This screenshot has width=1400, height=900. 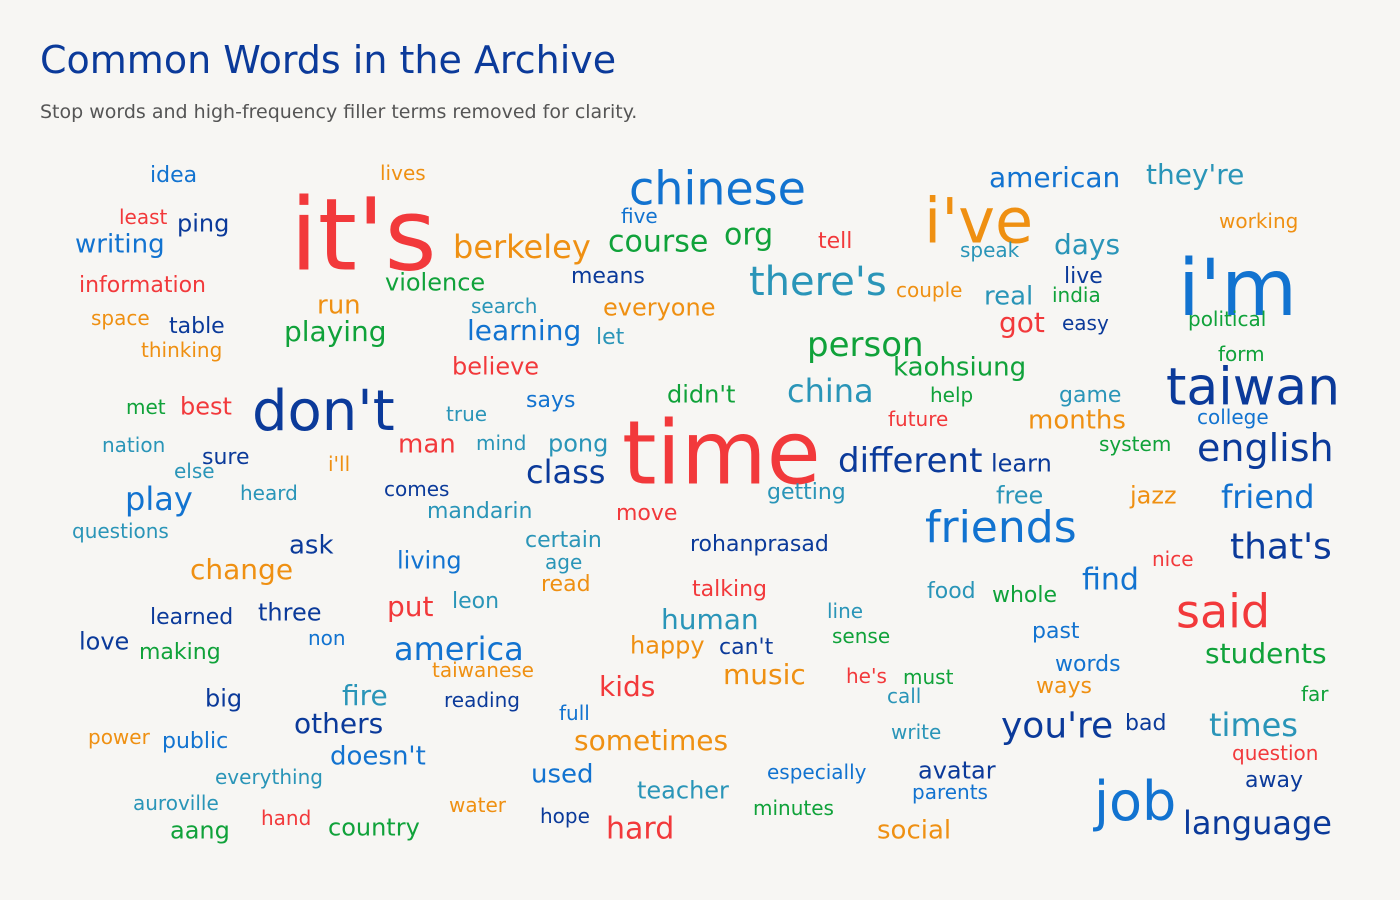 I want to click on word-course: course, so click(x=658, y=242).